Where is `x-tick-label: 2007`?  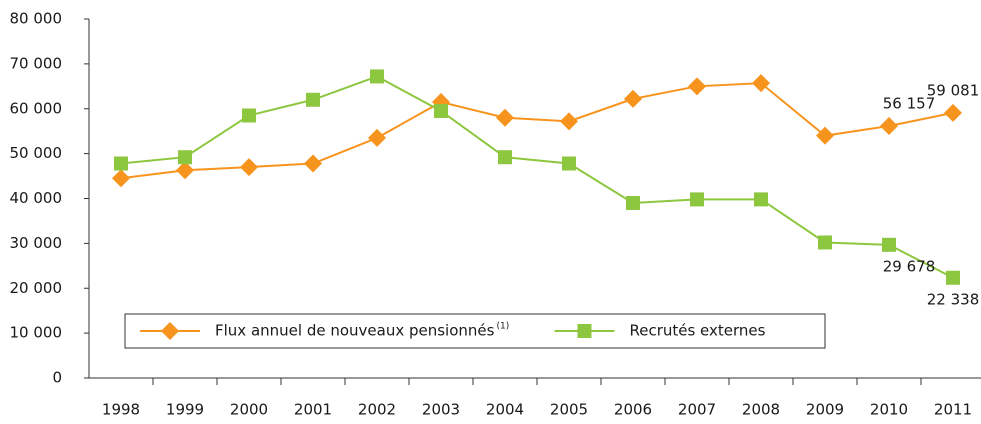
x-tick-label: 2007 is located at coordinates (697, 410).